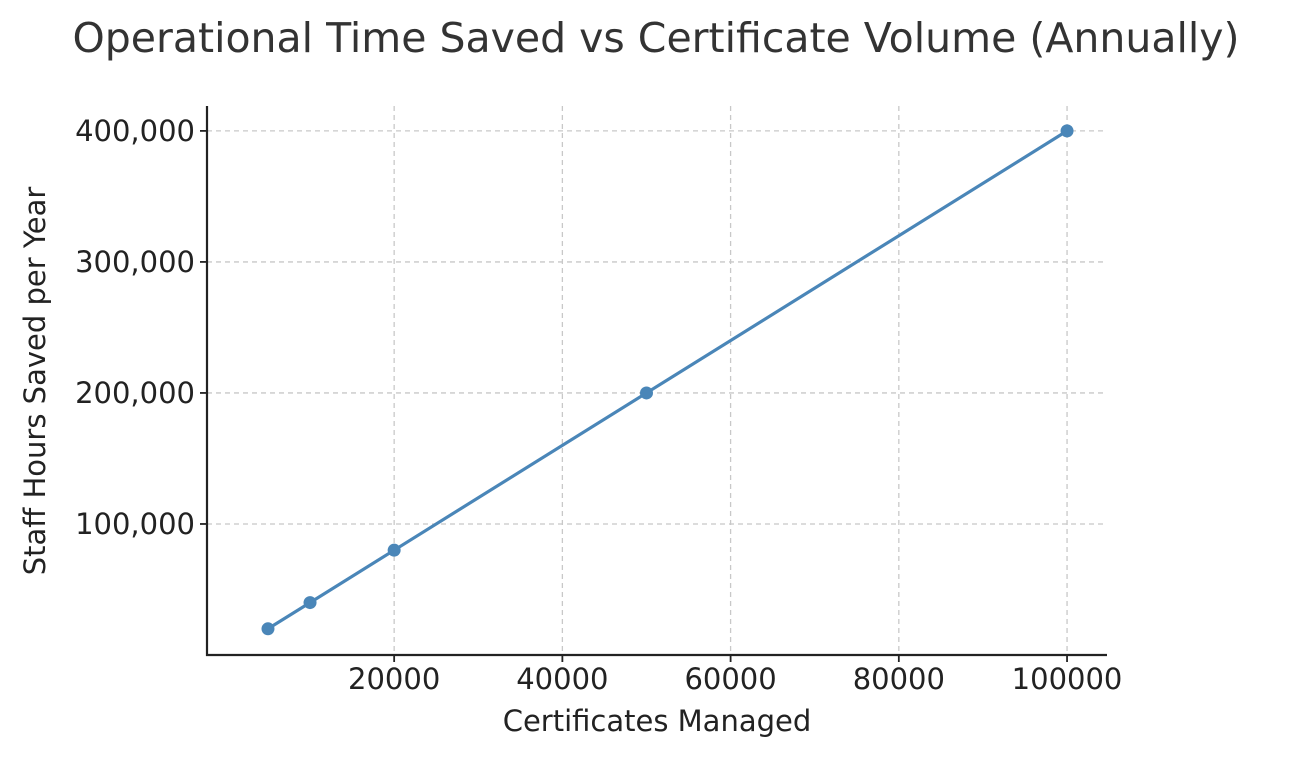  What do you see at coordinates (135, 262) in the screenshot?
I see `y-tick-label: 300,000` at bounding box center [135, 262].